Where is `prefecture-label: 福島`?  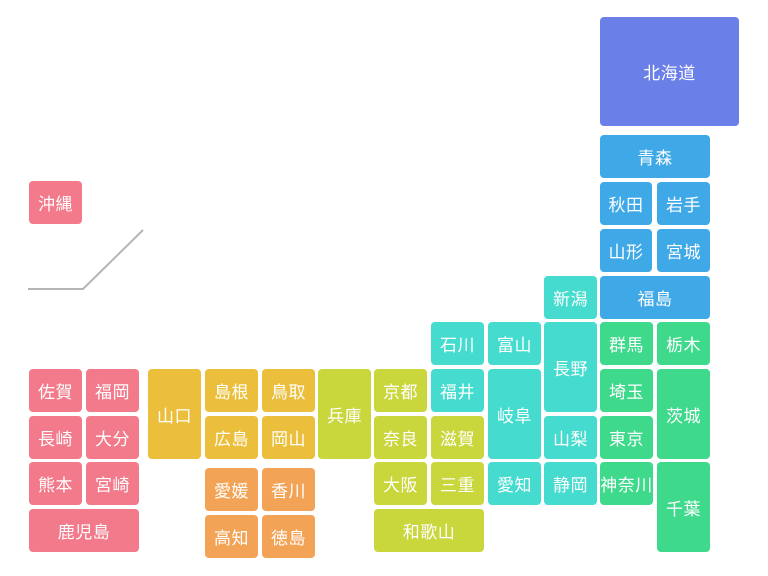
prefecture-label: 福島 is located at coordinates (655, 300).